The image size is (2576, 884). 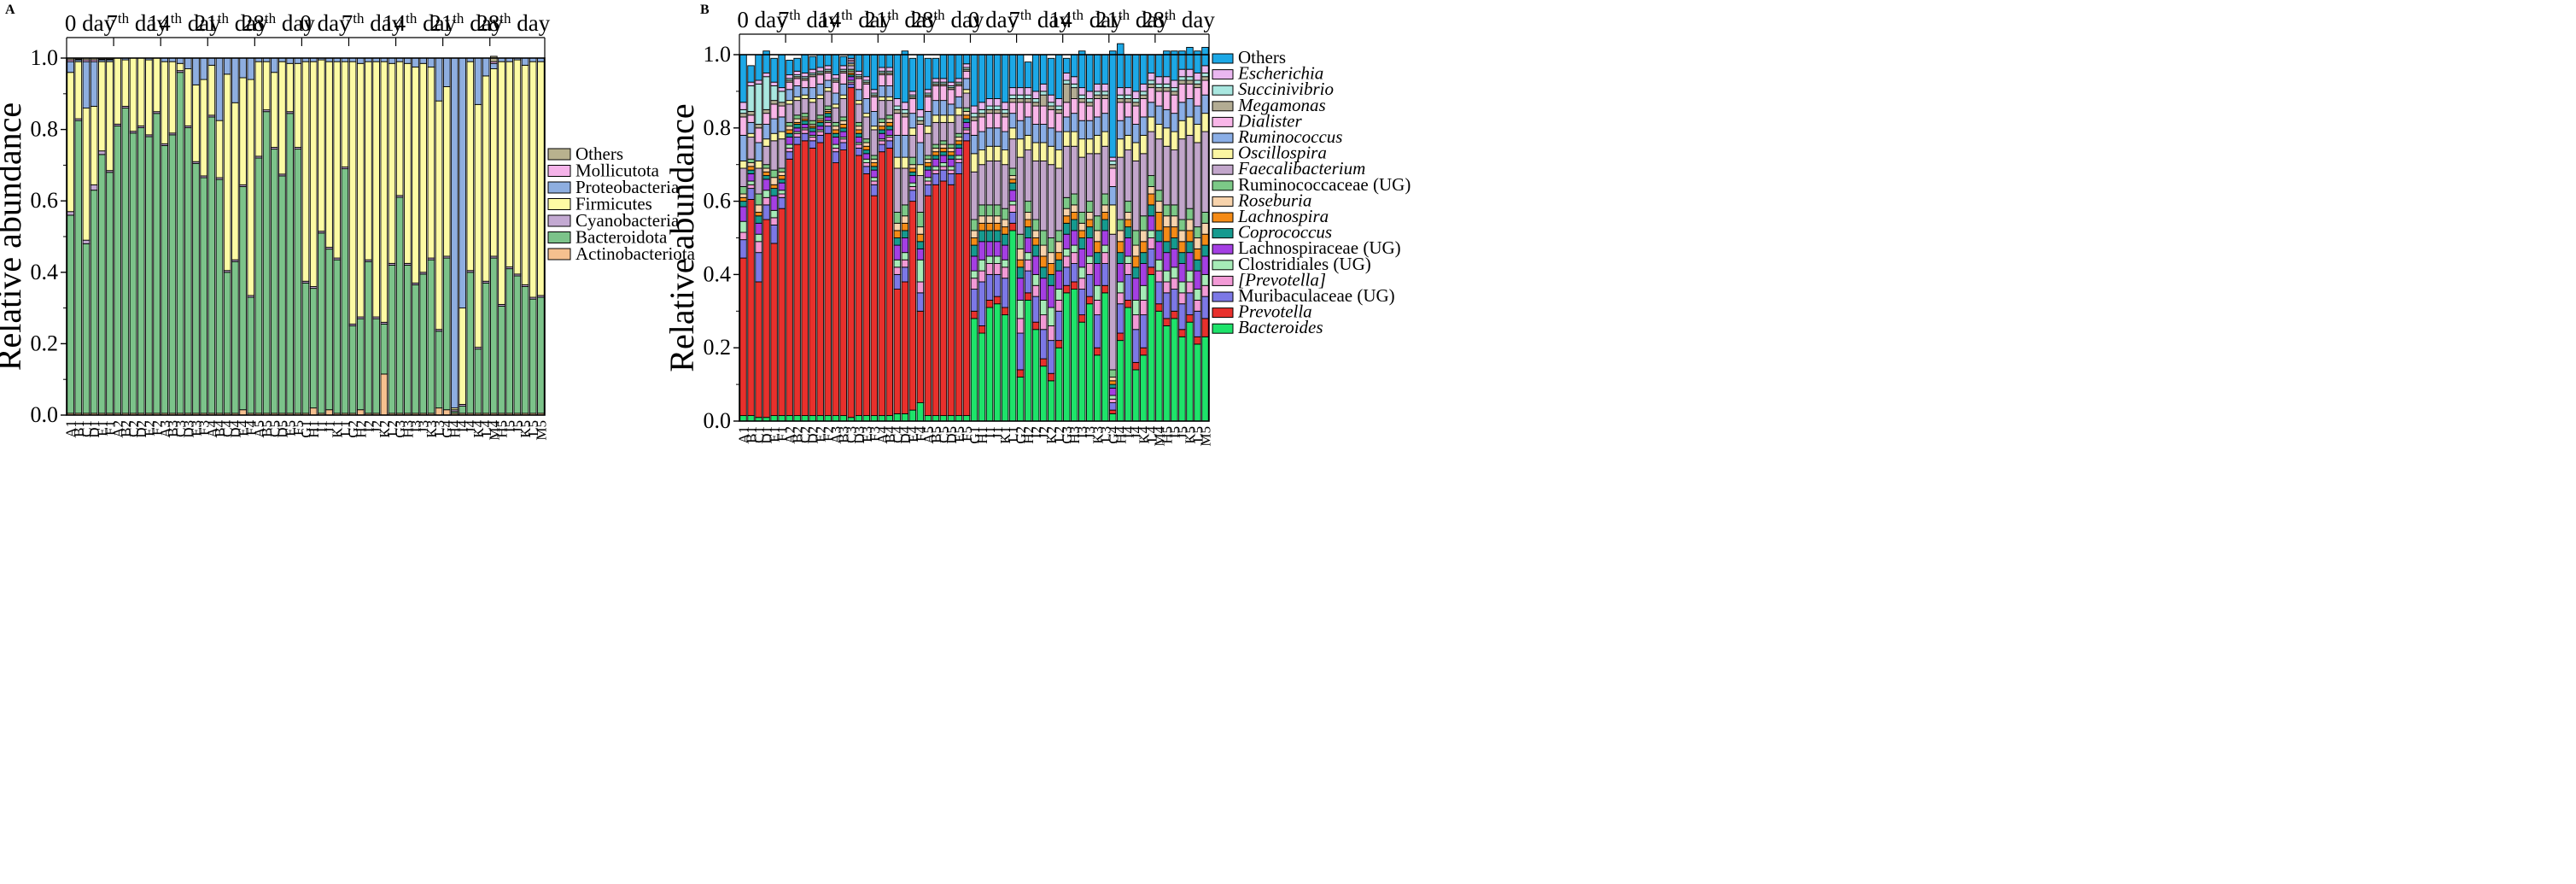 What do you see at coordinates (266, 237) in the screenshot?
I see `bar-B5` at bounding box center [266, 237].